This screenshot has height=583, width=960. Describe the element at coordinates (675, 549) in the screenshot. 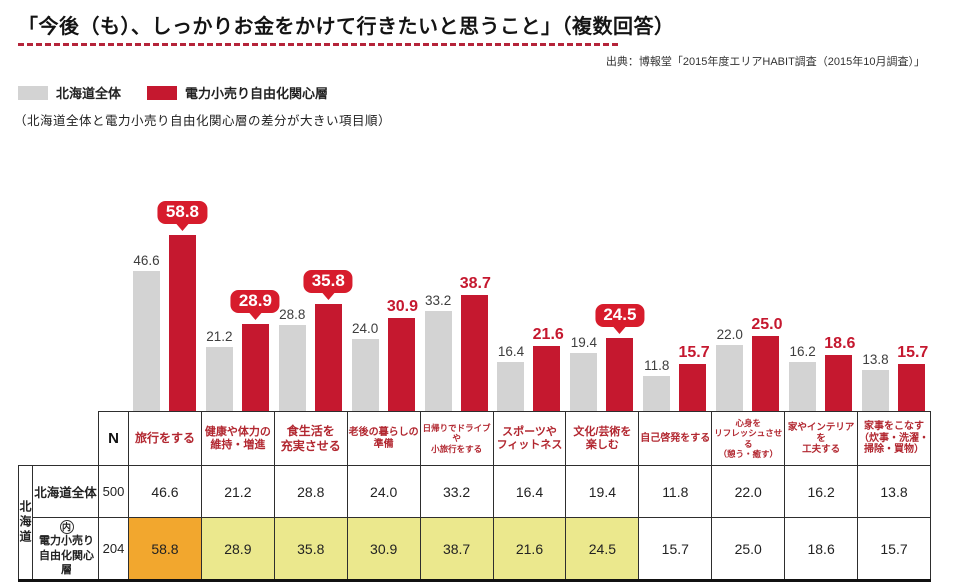

I see `cell-deregulation-interest-7: 15.7` at that location.